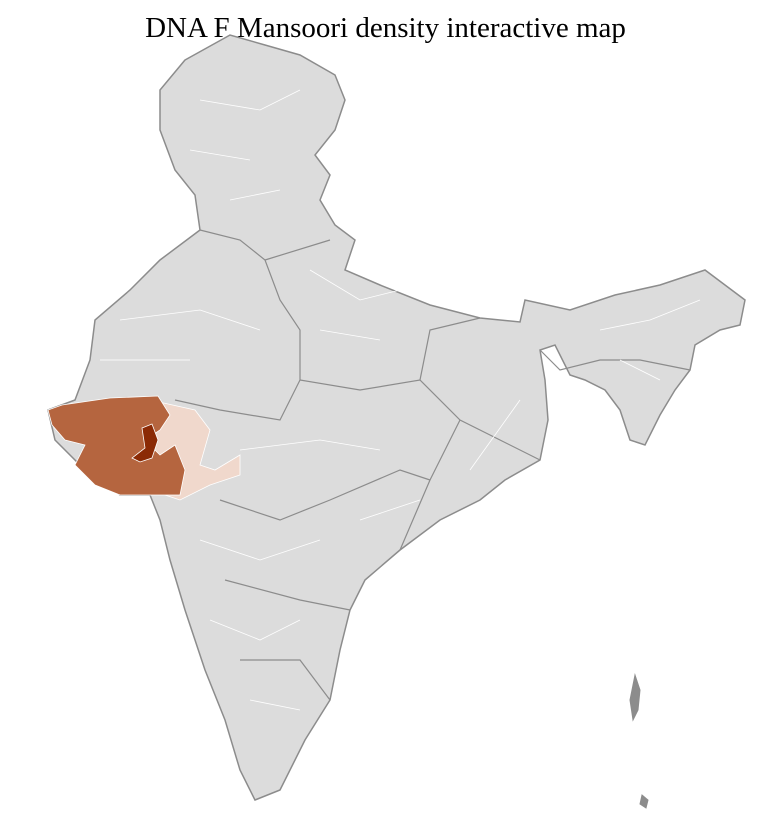  What do you see at coordinates (145, 443) in the screenshot?
I see `region-highest` at bounding box center [145, 443].